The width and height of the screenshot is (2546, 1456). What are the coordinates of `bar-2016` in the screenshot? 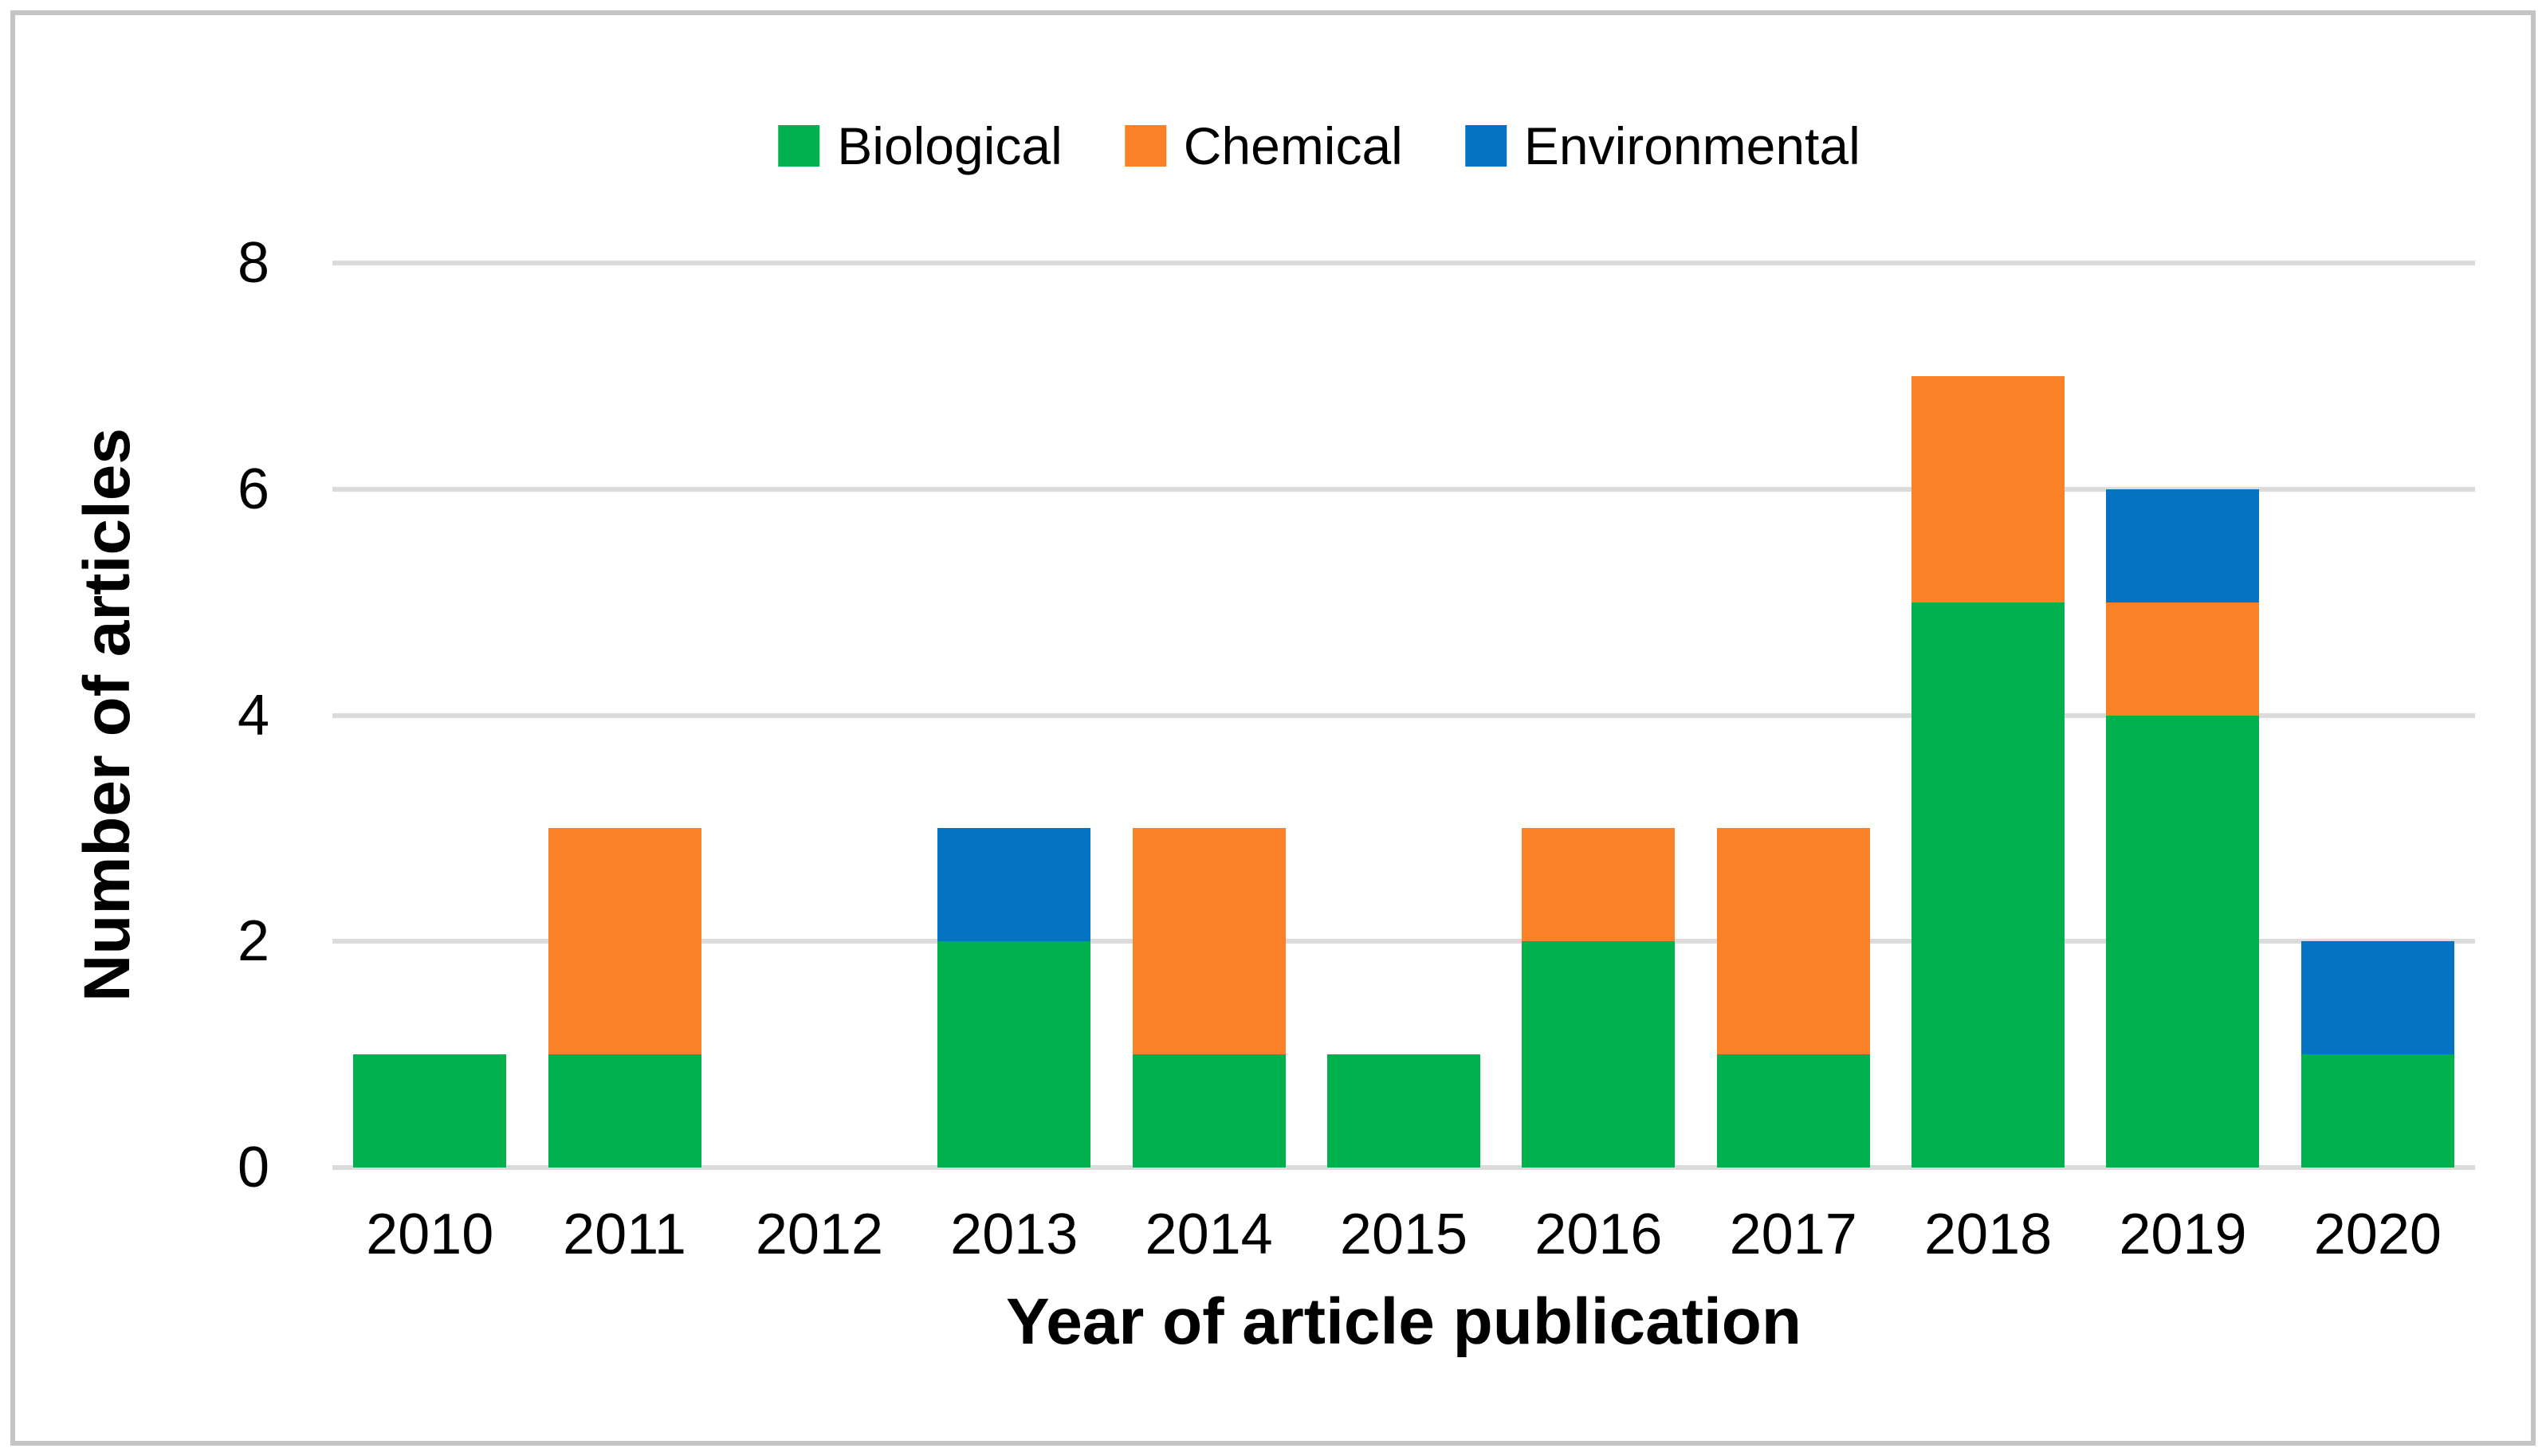 It's located at (1599, 715).